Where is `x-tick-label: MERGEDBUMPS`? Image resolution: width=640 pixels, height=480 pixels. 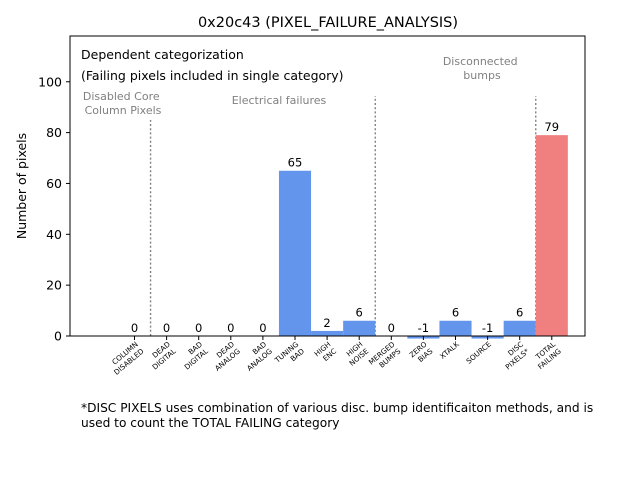
x-tick-label: MERGEDBUMPS is located at coordinates (385, 356).